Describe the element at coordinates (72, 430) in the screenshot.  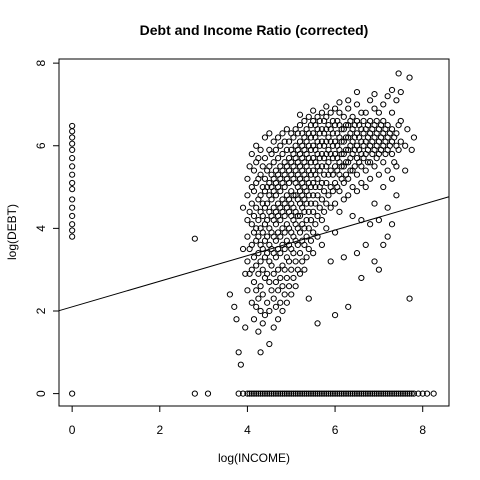
I see `x-tick-label: 0` at that location.